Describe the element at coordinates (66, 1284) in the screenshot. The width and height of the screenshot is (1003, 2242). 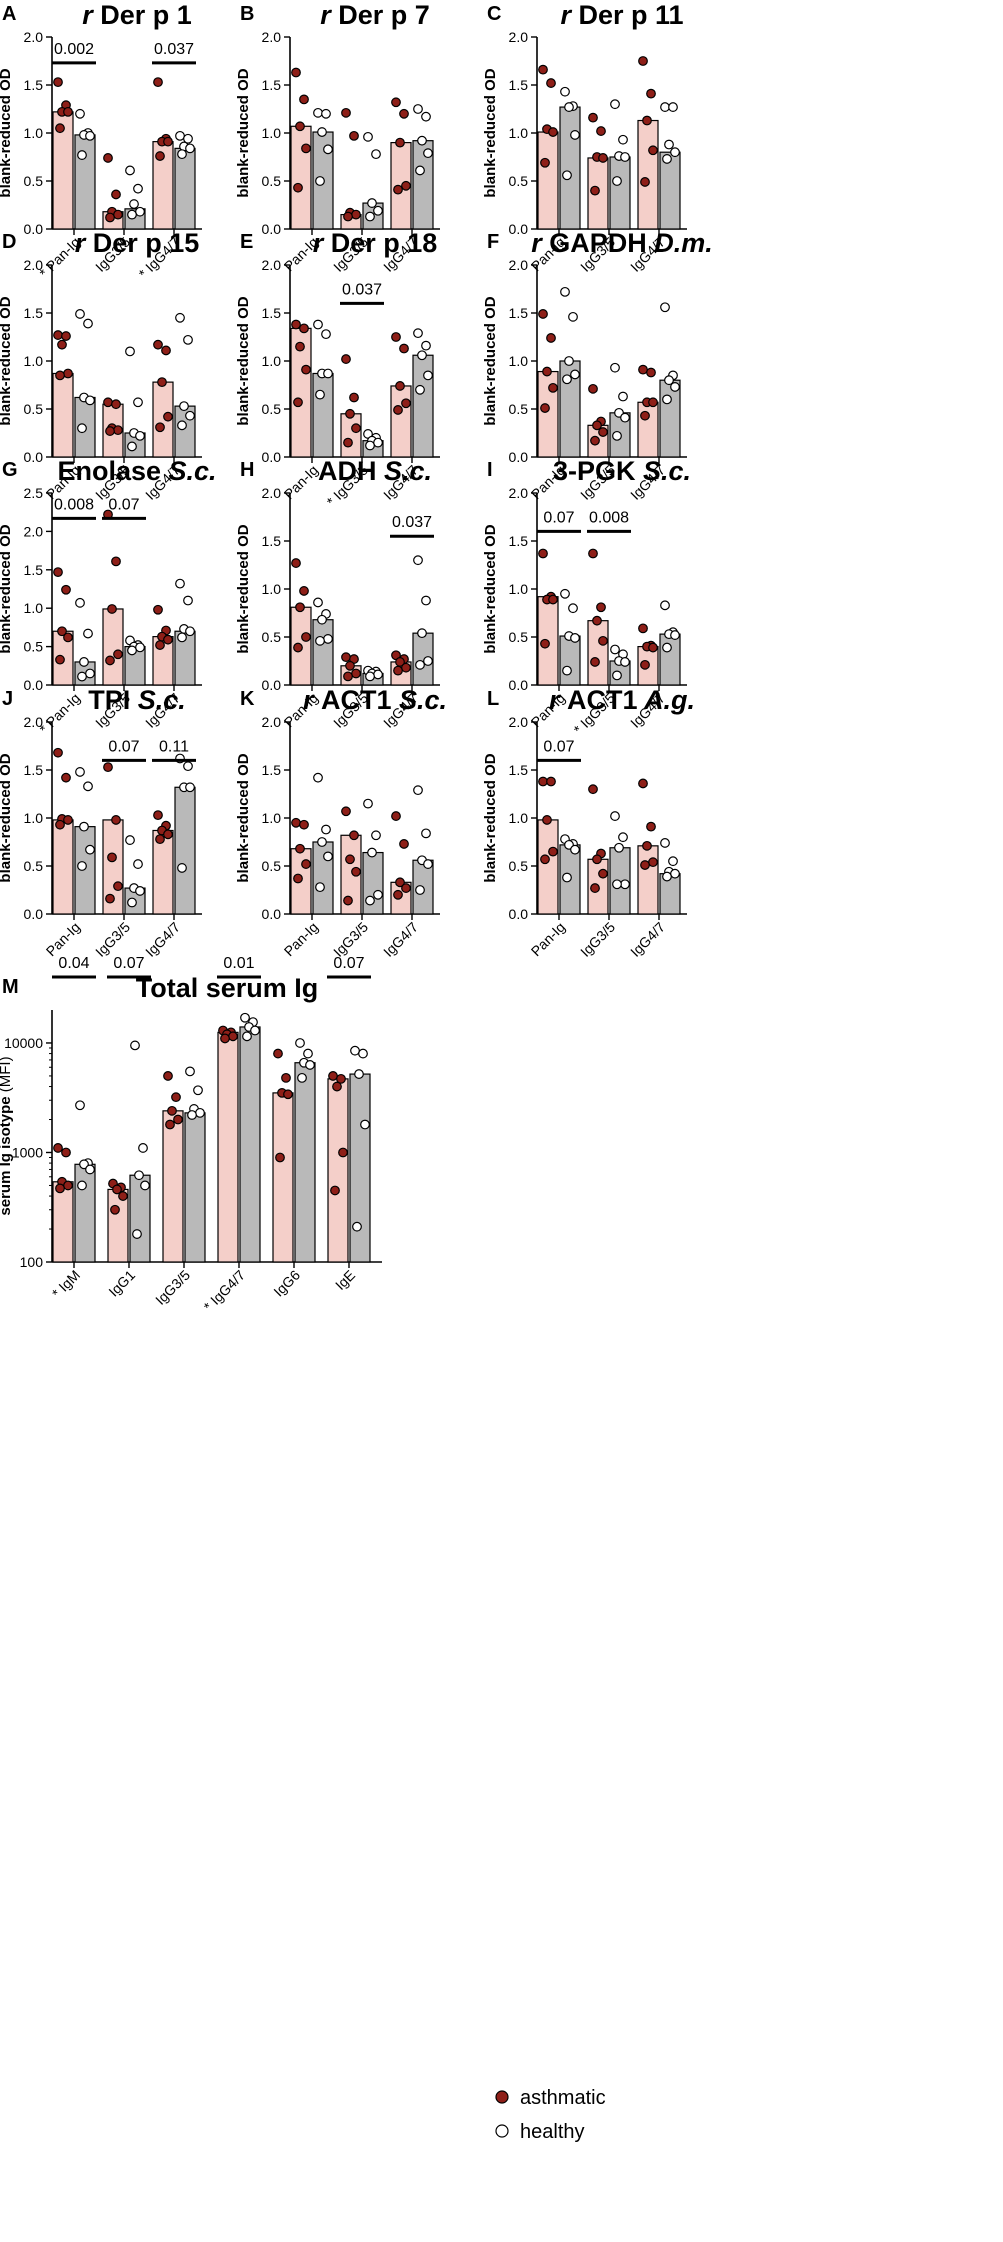
I see `x-tick-label: * IgM` at that location.